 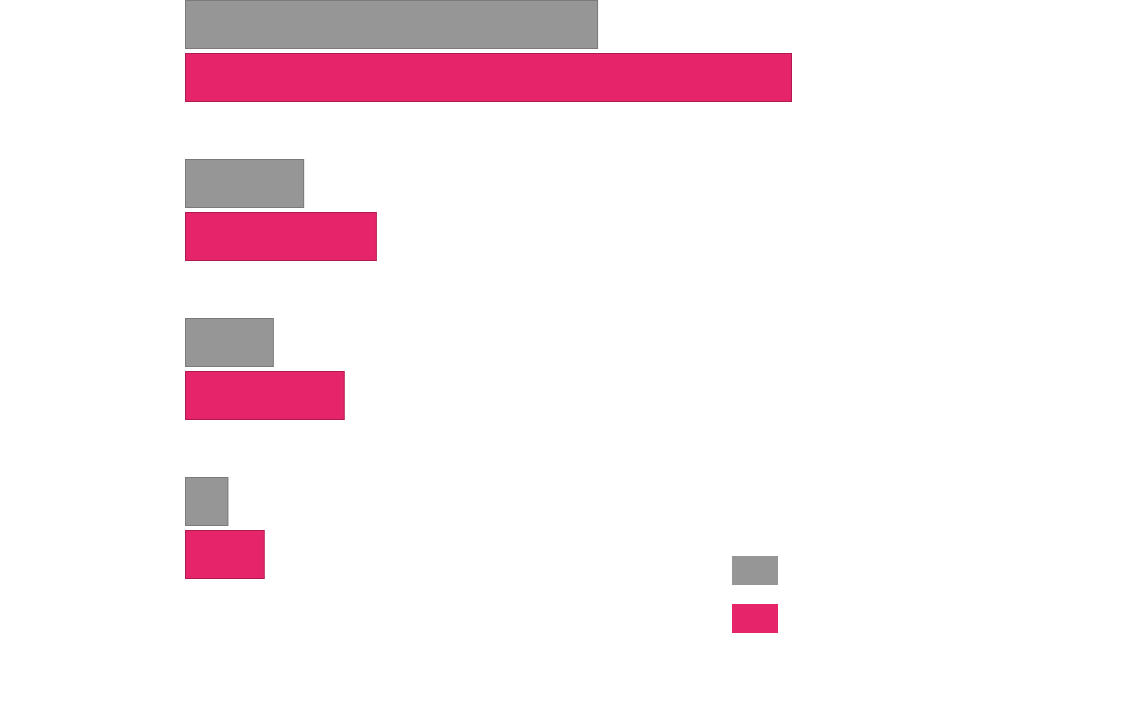 What do you see at coordinates (225, 554) in the screenshot?
I see `bar-series2-category4` at bounding box center [225, 554].